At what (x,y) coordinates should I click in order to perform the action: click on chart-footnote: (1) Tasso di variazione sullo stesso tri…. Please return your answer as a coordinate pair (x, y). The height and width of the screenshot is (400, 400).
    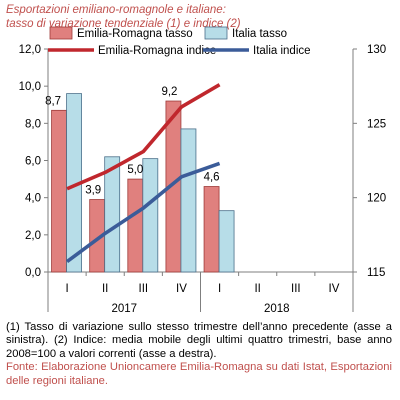
    Looking at the image, I should click on (199, 340).